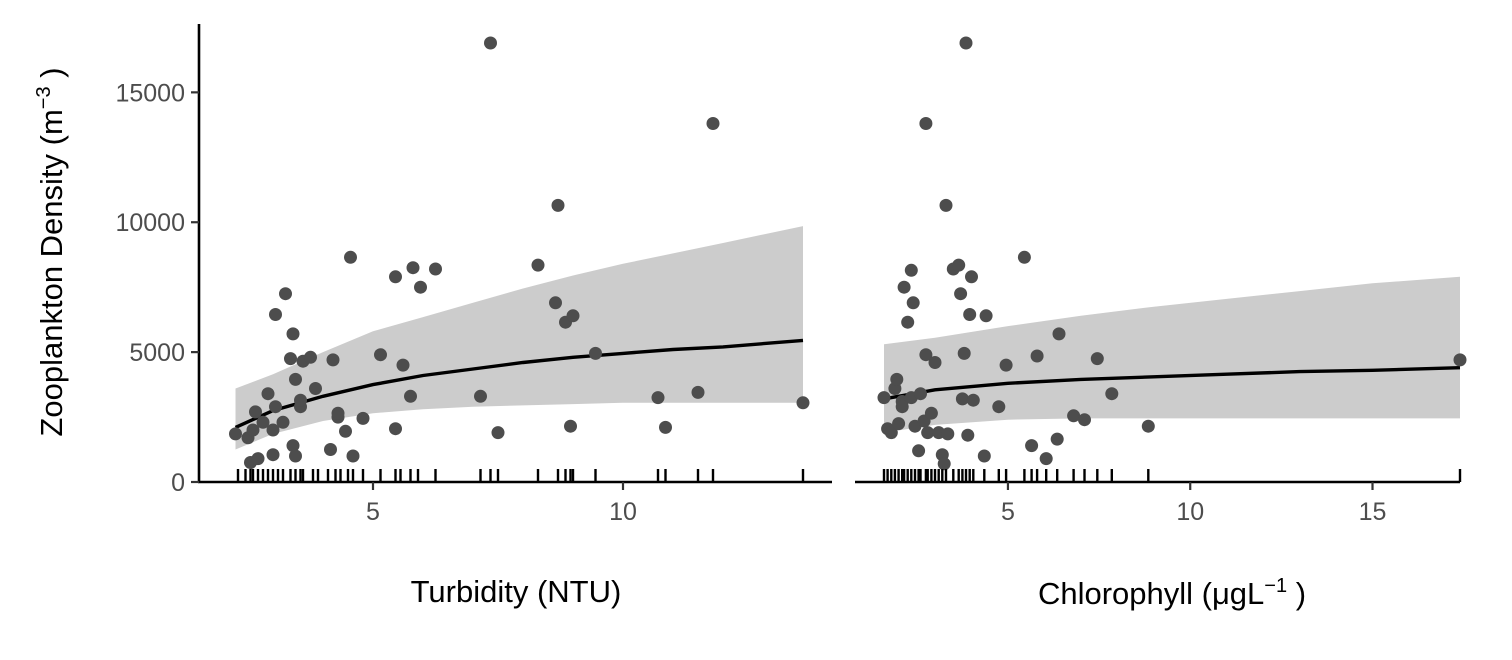 The image size is (1512, 660). I want to click on y-tick-label: 0, so click(178, 483).